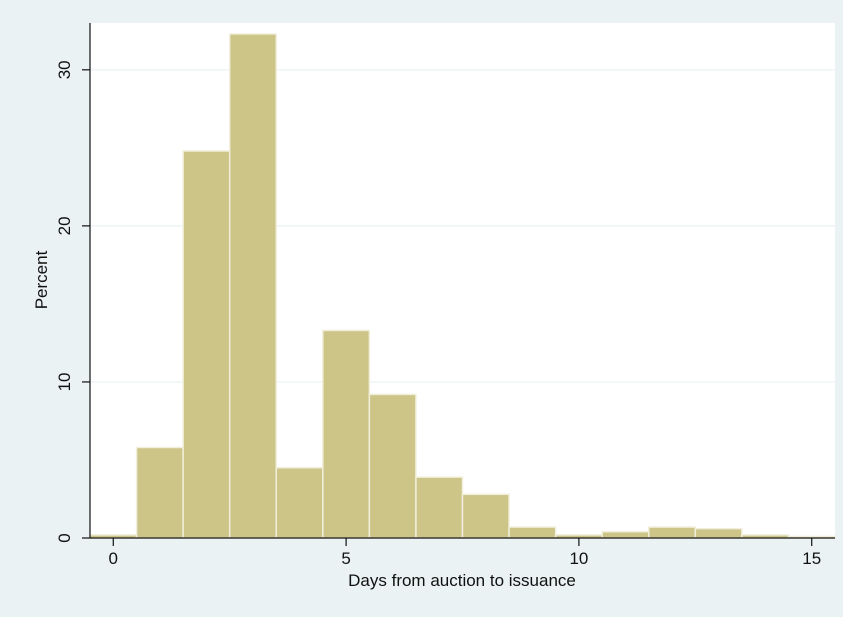 Image resolution: width=843 pixels, height=617 pixels. What do you see at coordinates (578, 558) in the screenshot?
I see `x-tick-label-10: 10` at bounding box center [578, 558].